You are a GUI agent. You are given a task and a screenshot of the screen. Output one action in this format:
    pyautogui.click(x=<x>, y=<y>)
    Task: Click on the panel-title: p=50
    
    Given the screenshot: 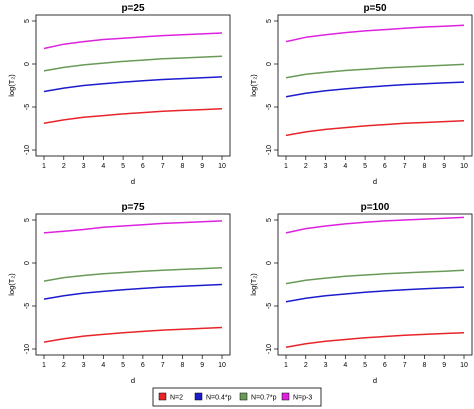 What is the action you would take?
    pyautogui.click(x=375, y=8)
    